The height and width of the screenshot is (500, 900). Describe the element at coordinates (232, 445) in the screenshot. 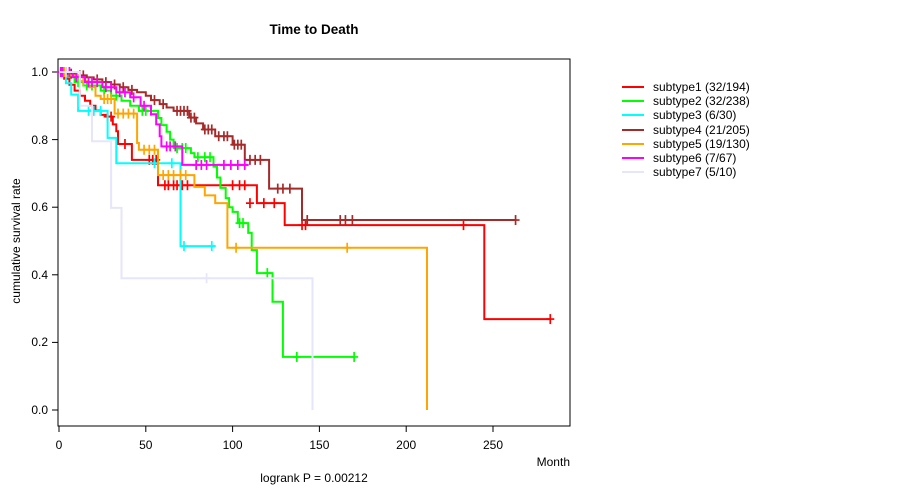

I see `x-tick-label: 100` at that location.